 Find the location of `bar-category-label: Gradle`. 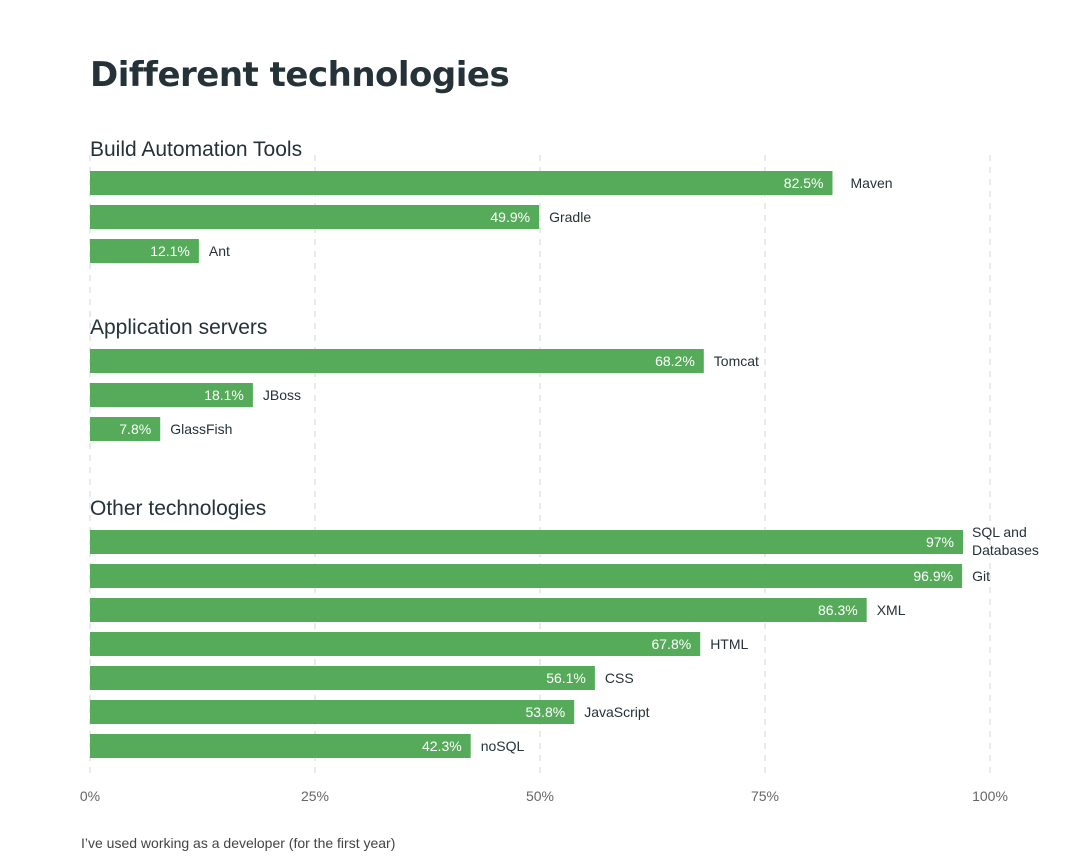

bar-category-label: Gradle is located at coordinates (570, 217).